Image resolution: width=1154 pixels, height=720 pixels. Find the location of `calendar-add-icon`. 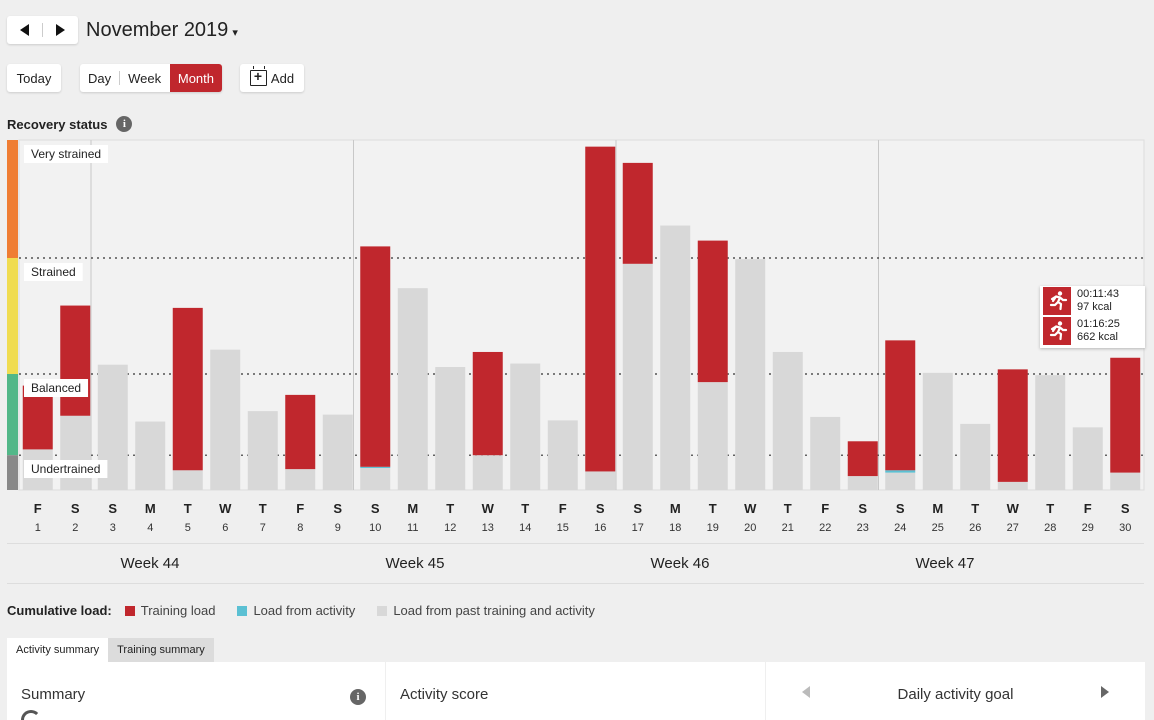

calendar-add-icon is located at coordinates (258, 76).